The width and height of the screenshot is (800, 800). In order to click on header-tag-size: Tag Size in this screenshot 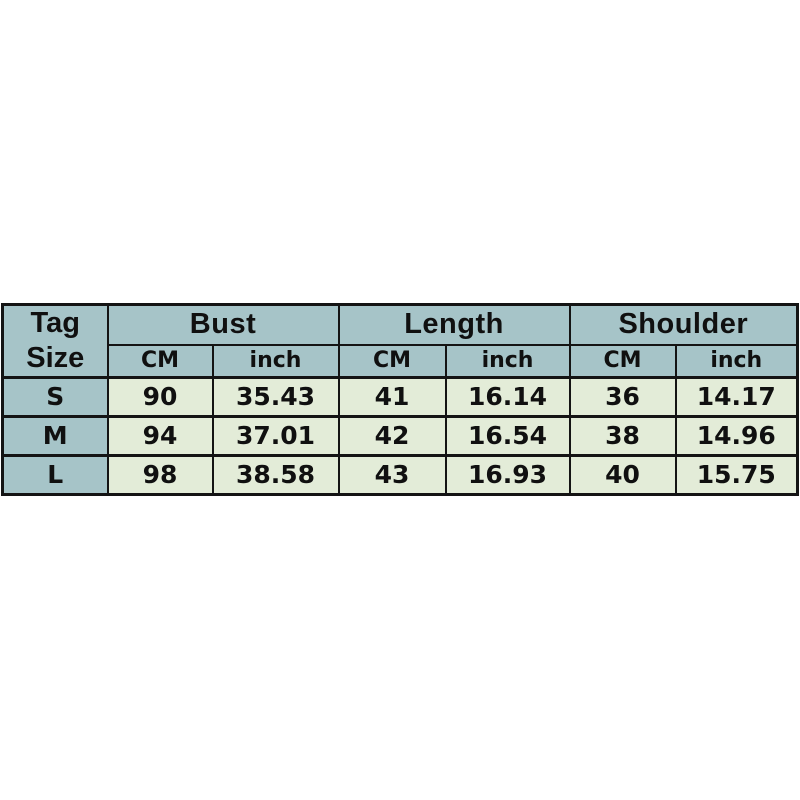, I will do `click(55, 341)`.